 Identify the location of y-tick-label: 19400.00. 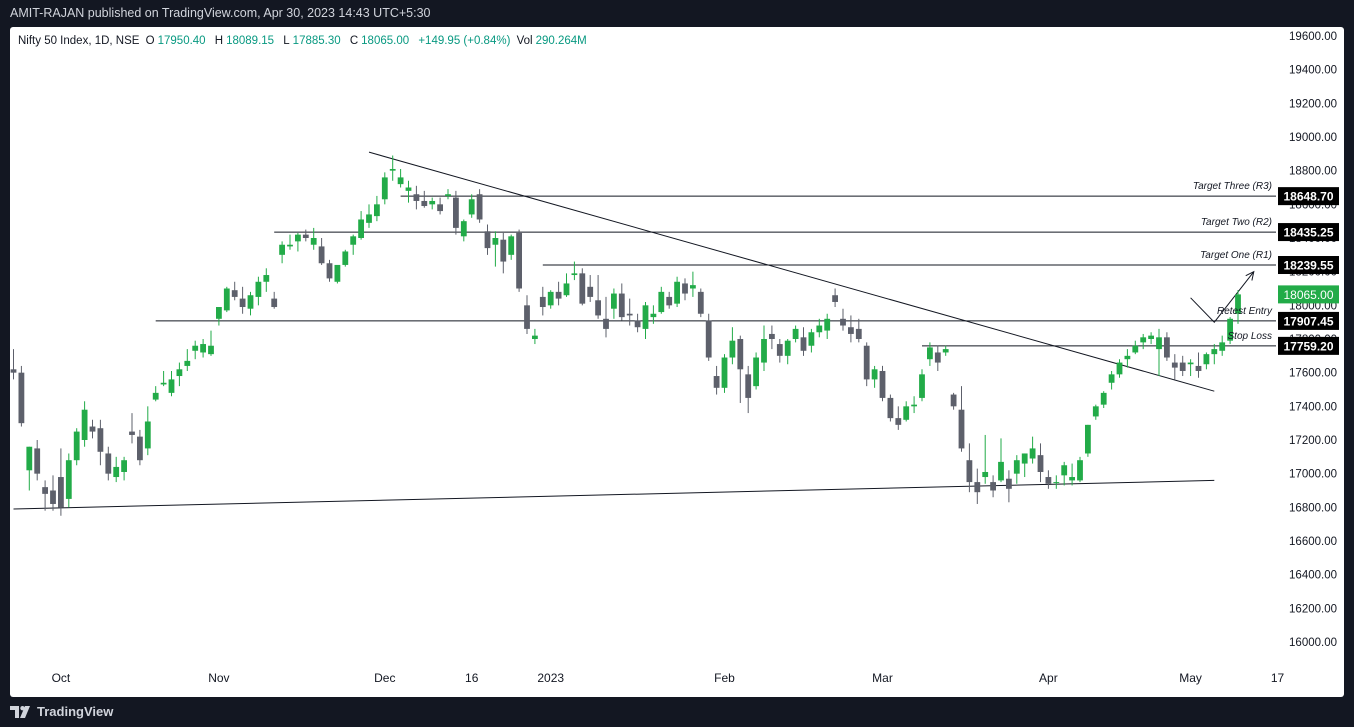
(1313, 71).